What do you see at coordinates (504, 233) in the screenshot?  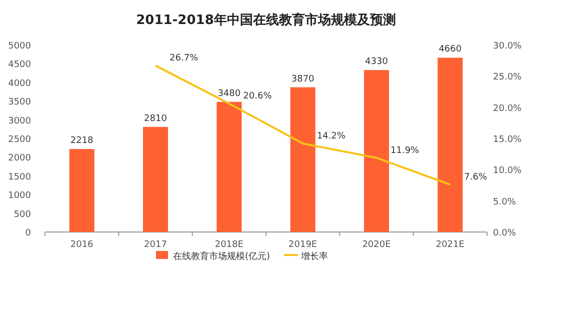 I see `y2-tick-label: 0.0%` at bounding box center [504, 233].